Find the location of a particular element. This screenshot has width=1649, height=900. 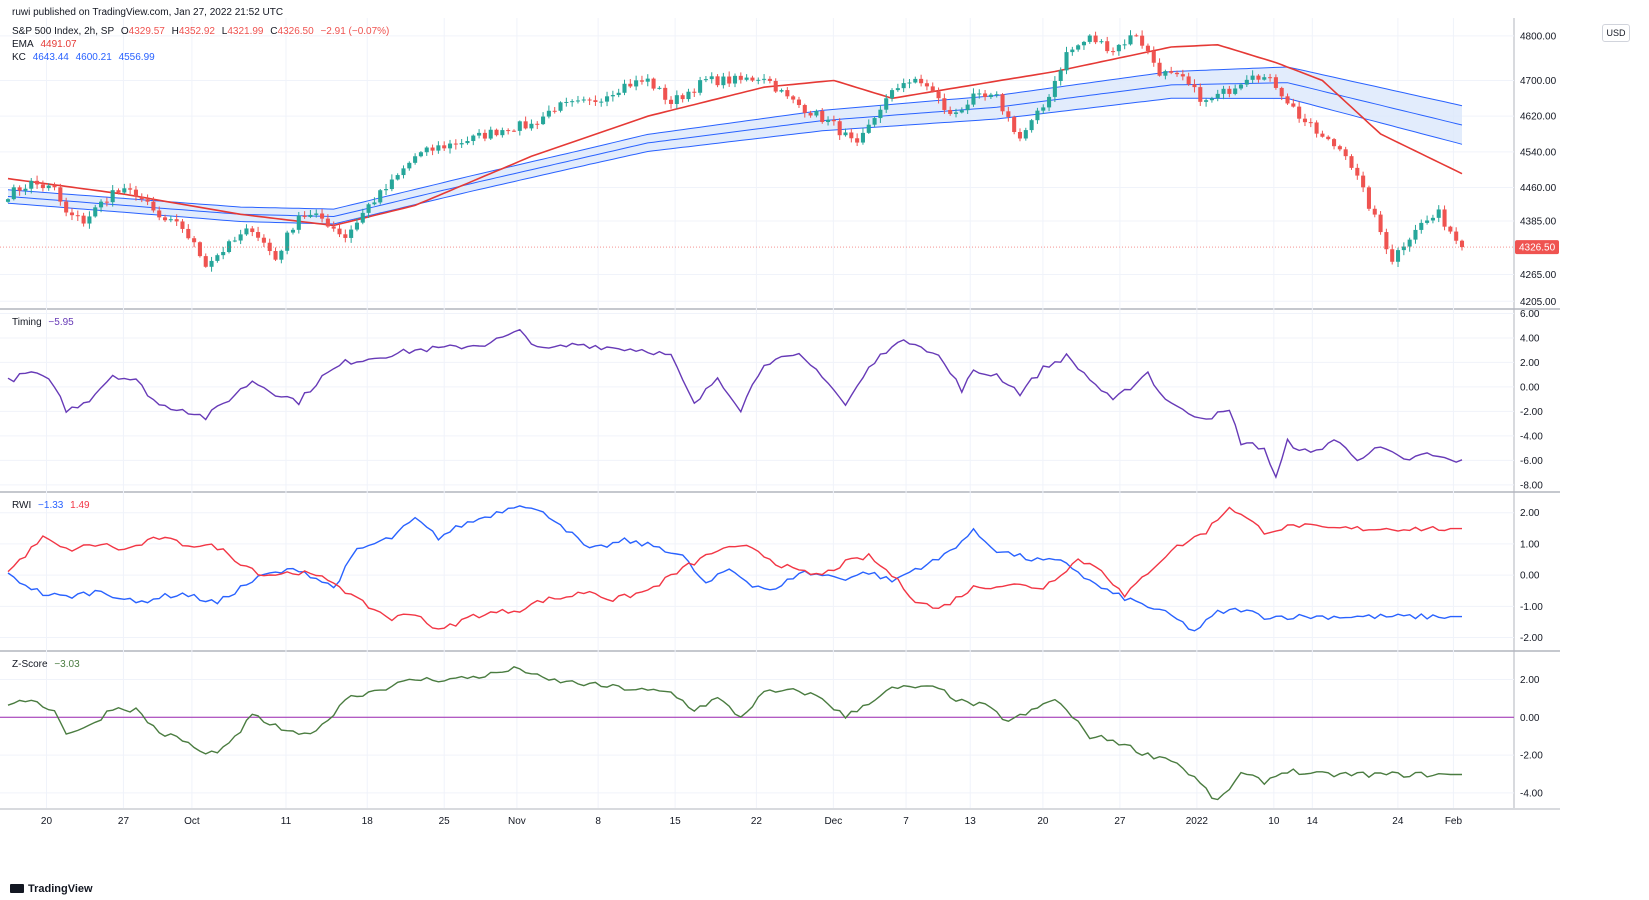

rwi-legend: RWI −1.33 1.49 is located at coordinates (53, 505).